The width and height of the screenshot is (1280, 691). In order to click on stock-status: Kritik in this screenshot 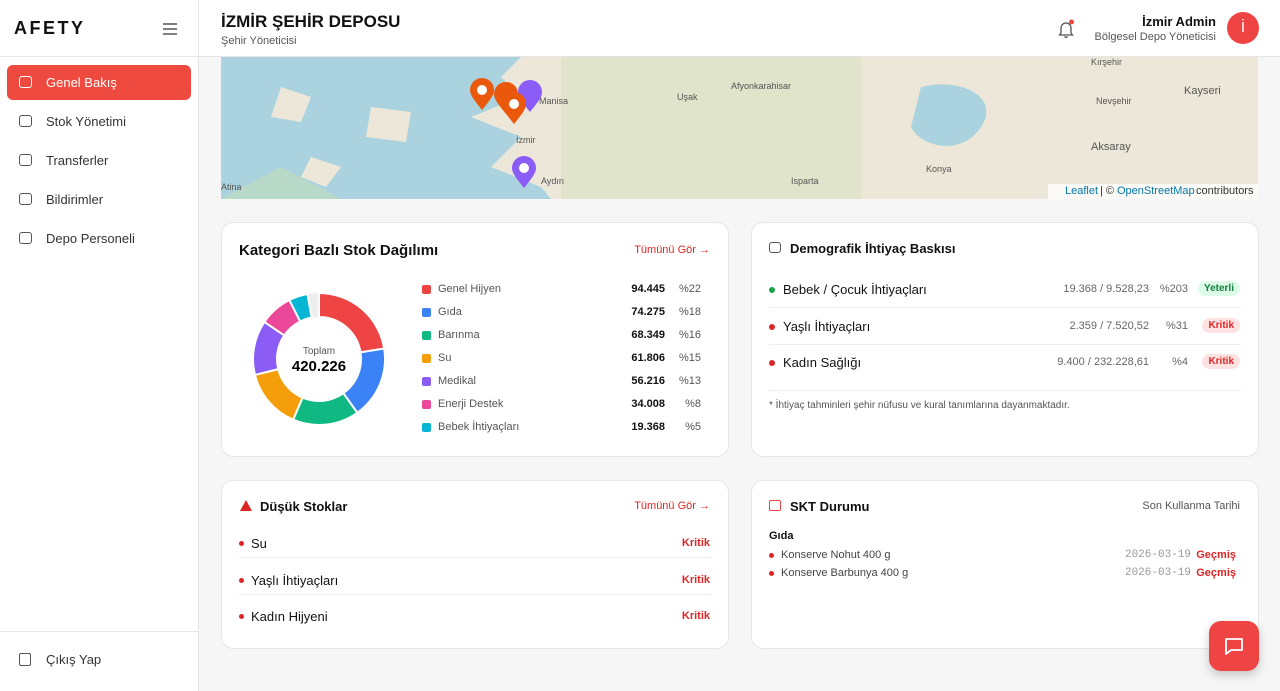, I will do `click(695, 579)`.